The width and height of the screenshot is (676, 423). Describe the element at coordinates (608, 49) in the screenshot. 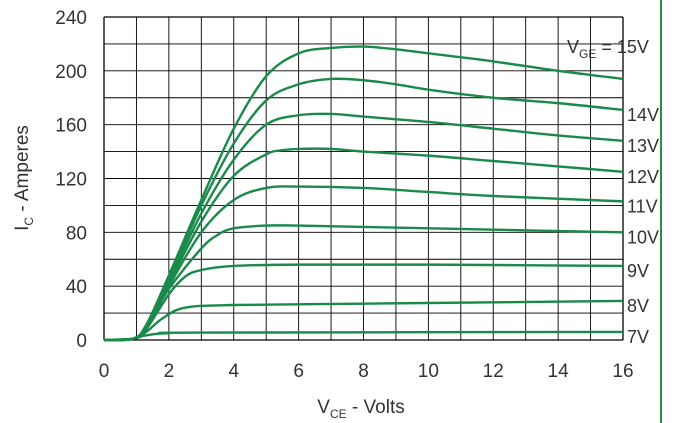

I see `curve-label-vge: VGE = 15V` at that location.